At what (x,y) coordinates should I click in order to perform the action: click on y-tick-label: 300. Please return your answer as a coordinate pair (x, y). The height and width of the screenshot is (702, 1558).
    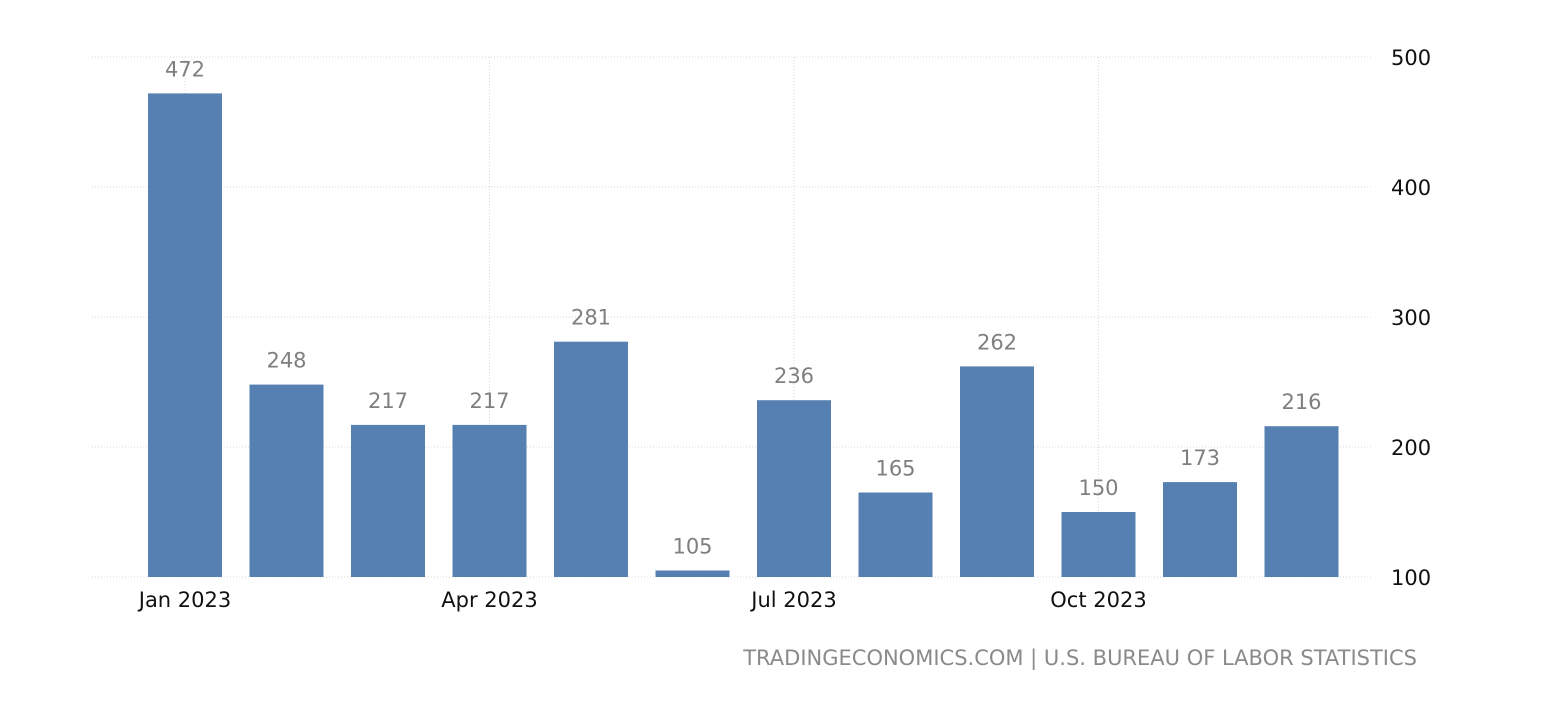
    Looking at the image, I should click on (1411, 318).